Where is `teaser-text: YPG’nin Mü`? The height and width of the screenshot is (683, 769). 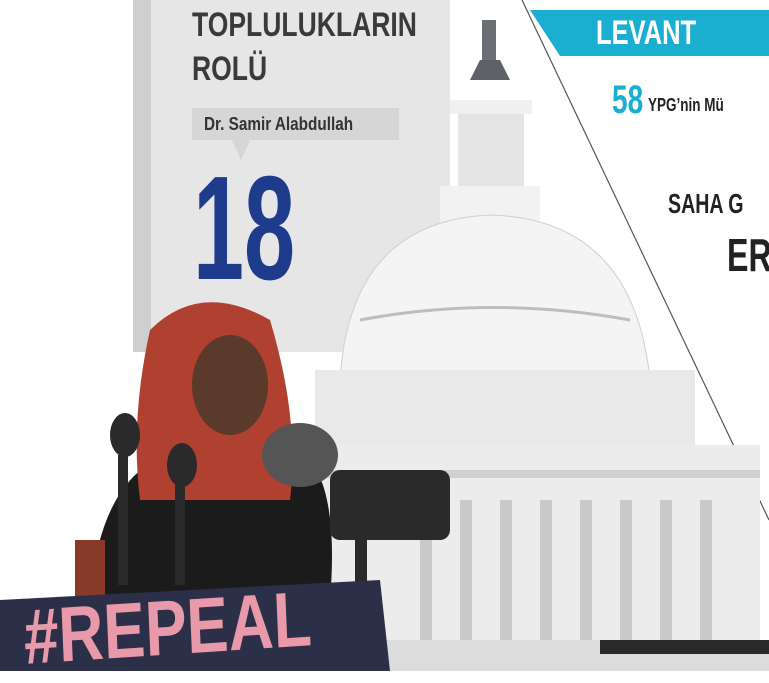
teaser-text: YPG’nin Mü is located at coordinates (686, 105).